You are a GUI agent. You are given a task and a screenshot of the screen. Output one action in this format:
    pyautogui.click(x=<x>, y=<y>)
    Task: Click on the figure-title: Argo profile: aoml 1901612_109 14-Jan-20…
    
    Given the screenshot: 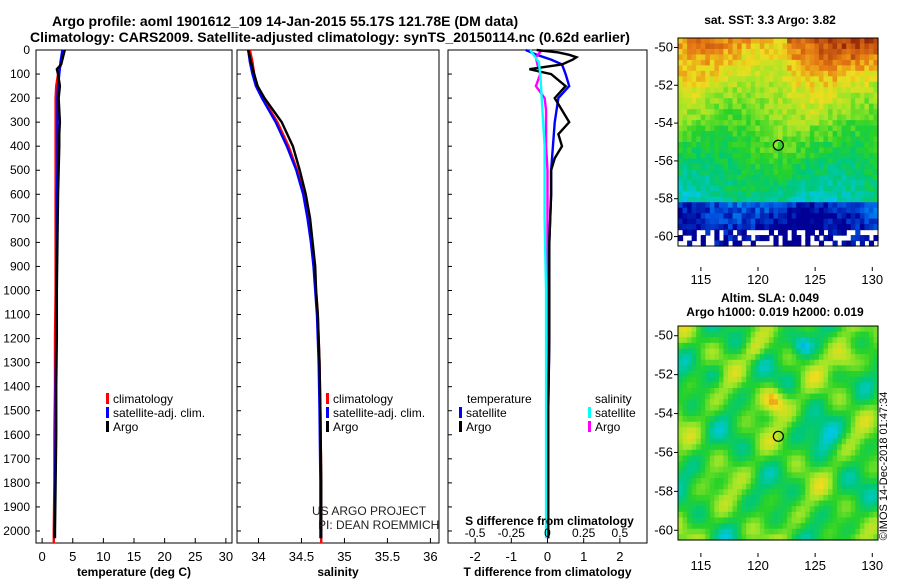 What is the action you would take?
    pyautogui.click(x=285, y=21)
    